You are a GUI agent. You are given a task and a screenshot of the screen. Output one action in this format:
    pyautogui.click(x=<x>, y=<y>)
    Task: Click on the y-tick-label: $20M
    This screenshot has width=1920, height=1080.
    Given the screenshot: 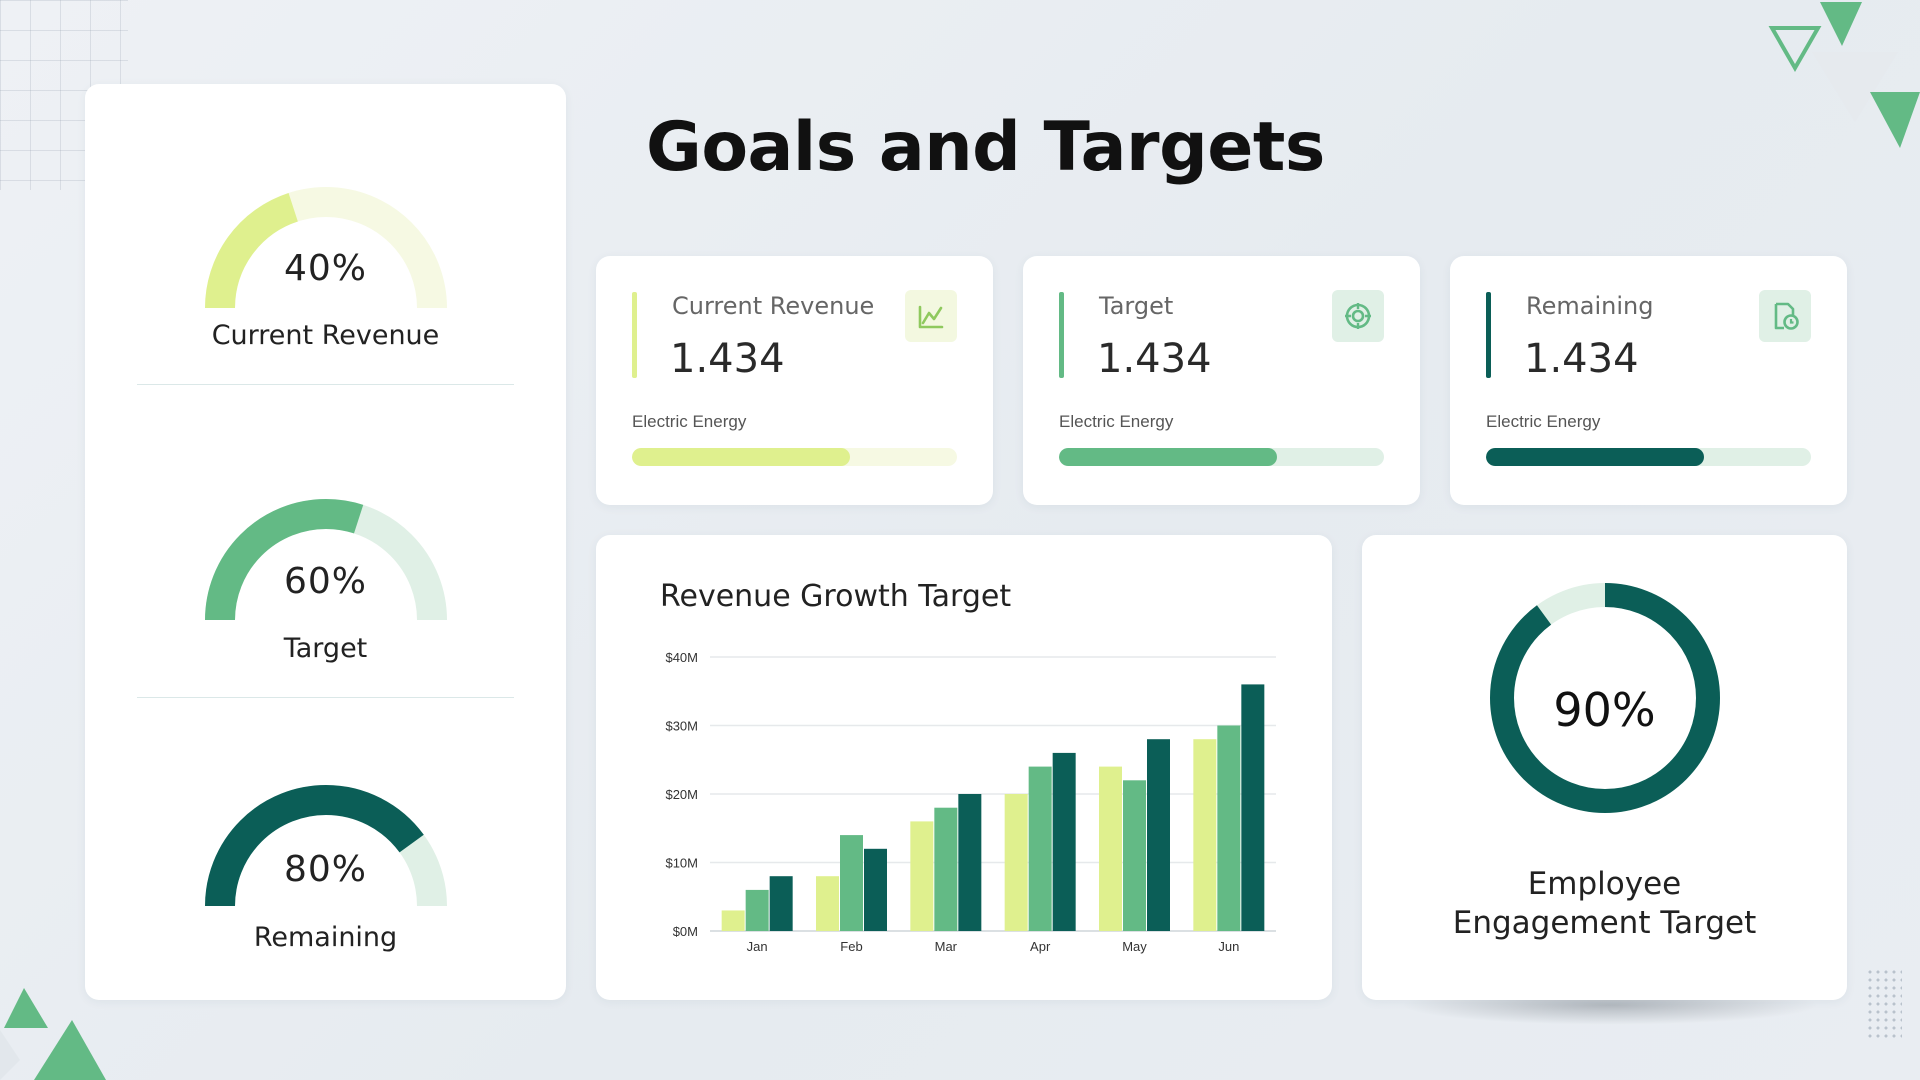 What is the action you would take?
    pyautogui.click(x=681, y=794)
    